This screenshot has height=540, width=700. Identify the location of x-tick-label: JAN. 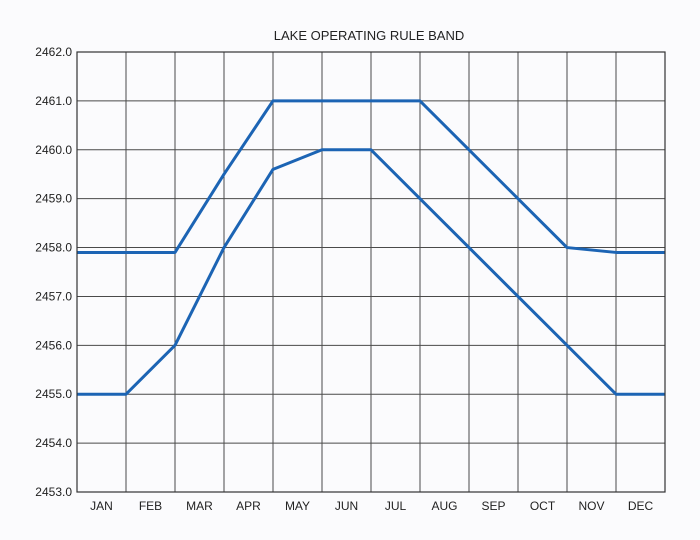
(101, 506).